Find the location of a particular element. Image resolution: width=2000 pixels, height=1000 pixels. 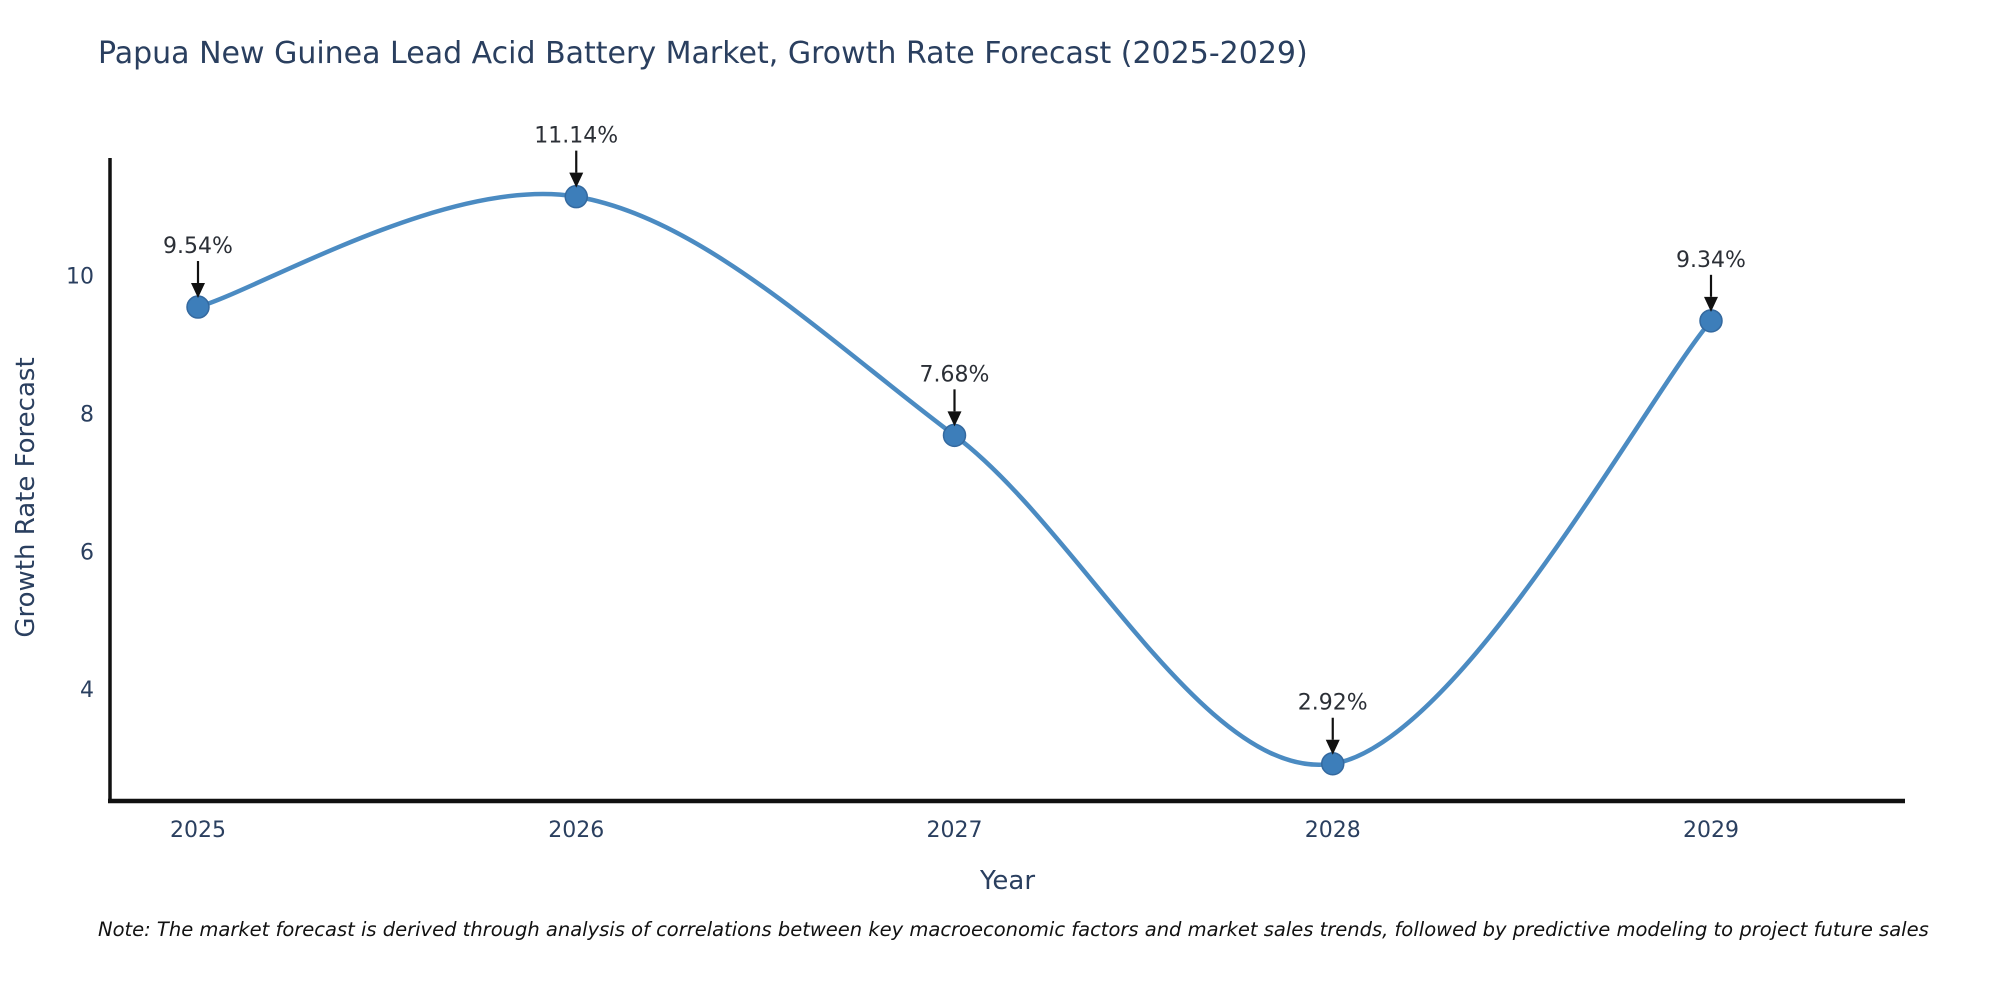

y-tick-label: 10 is located at coordinates (80, 276).